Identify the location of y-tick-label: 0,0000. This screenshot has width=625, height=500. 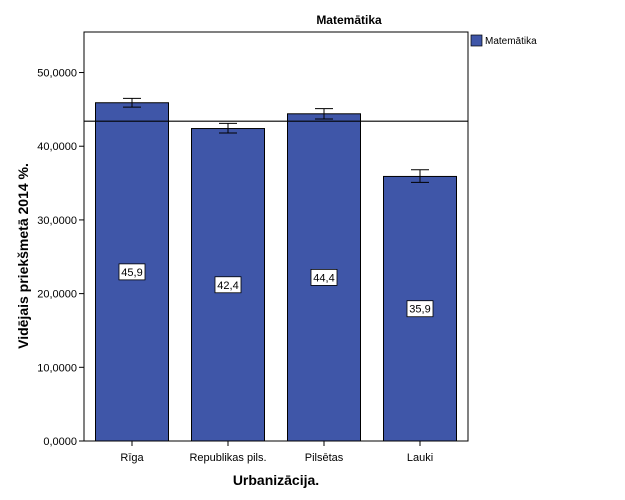
(60, 442).